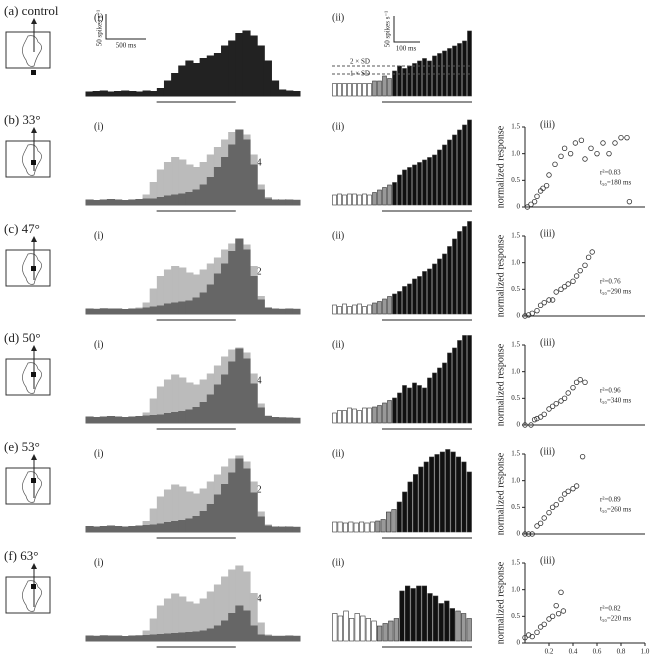 This screenshot has width=650, height=656. I want to click on stimulus-square, so click(33, 480).